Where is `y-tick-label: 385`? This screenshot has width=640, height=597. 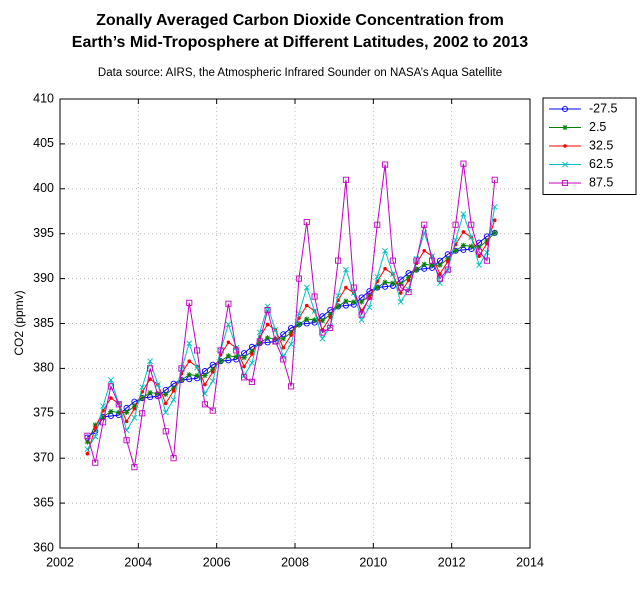 y-tick-label: 385 is located at coordinates (43, 323).